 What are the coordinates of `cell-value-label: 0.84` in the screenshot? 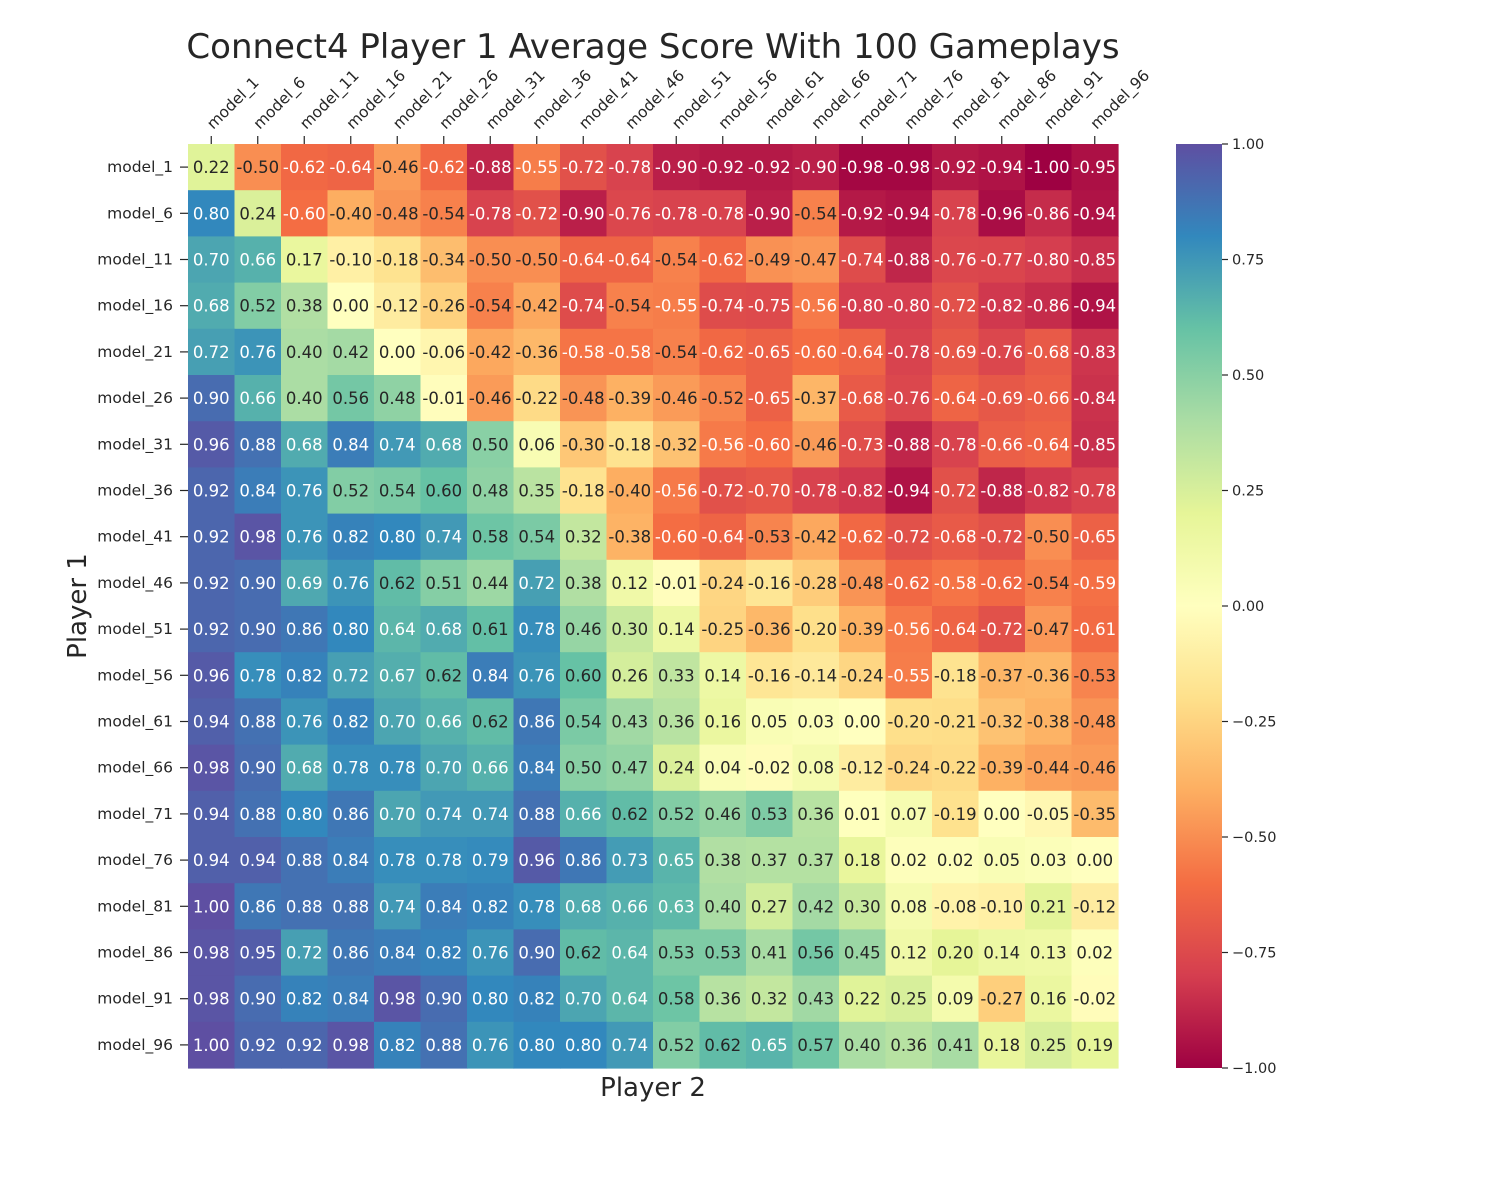 It's located at (350, 999).